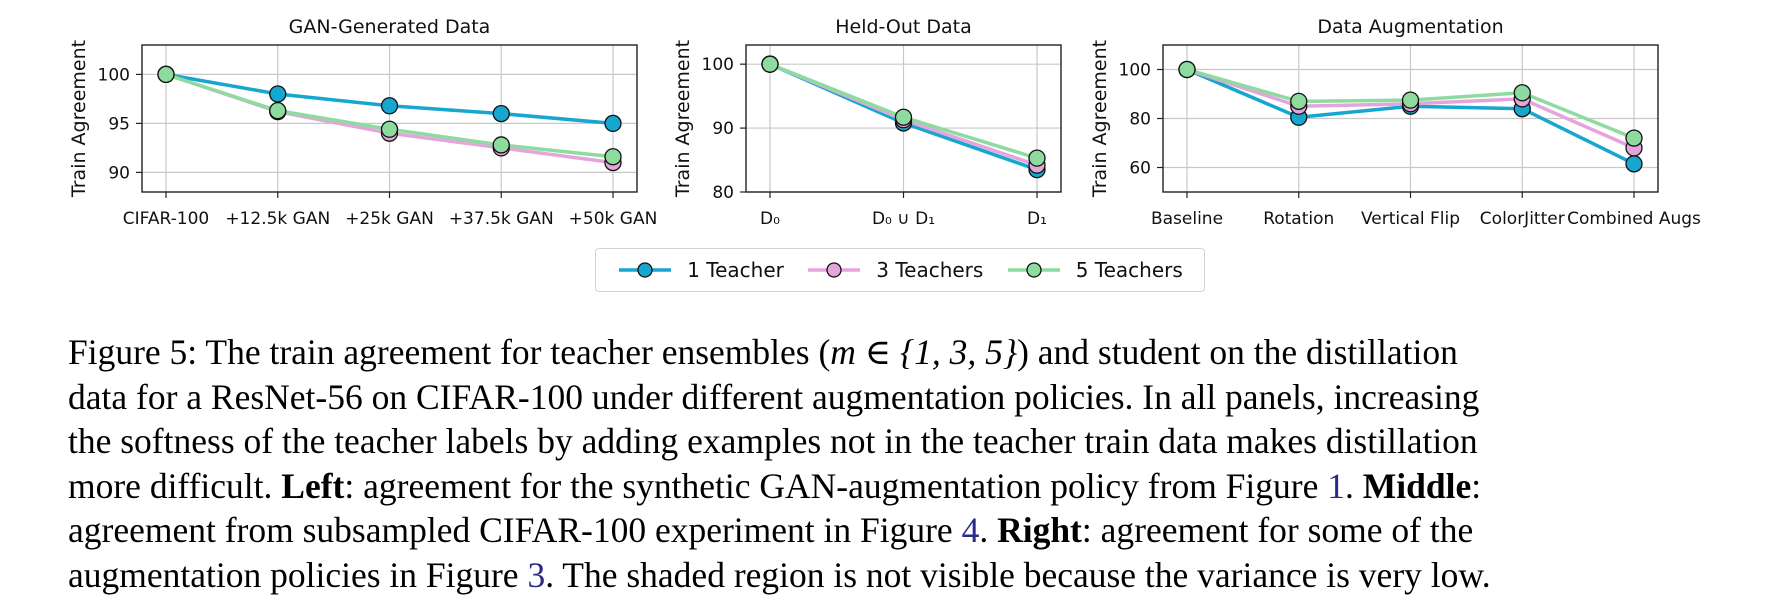  What do you see at coordinates (389, 219) in the screenshot?
I see `x-tick-label: +25k GAN` at bounding box center [389, 219].